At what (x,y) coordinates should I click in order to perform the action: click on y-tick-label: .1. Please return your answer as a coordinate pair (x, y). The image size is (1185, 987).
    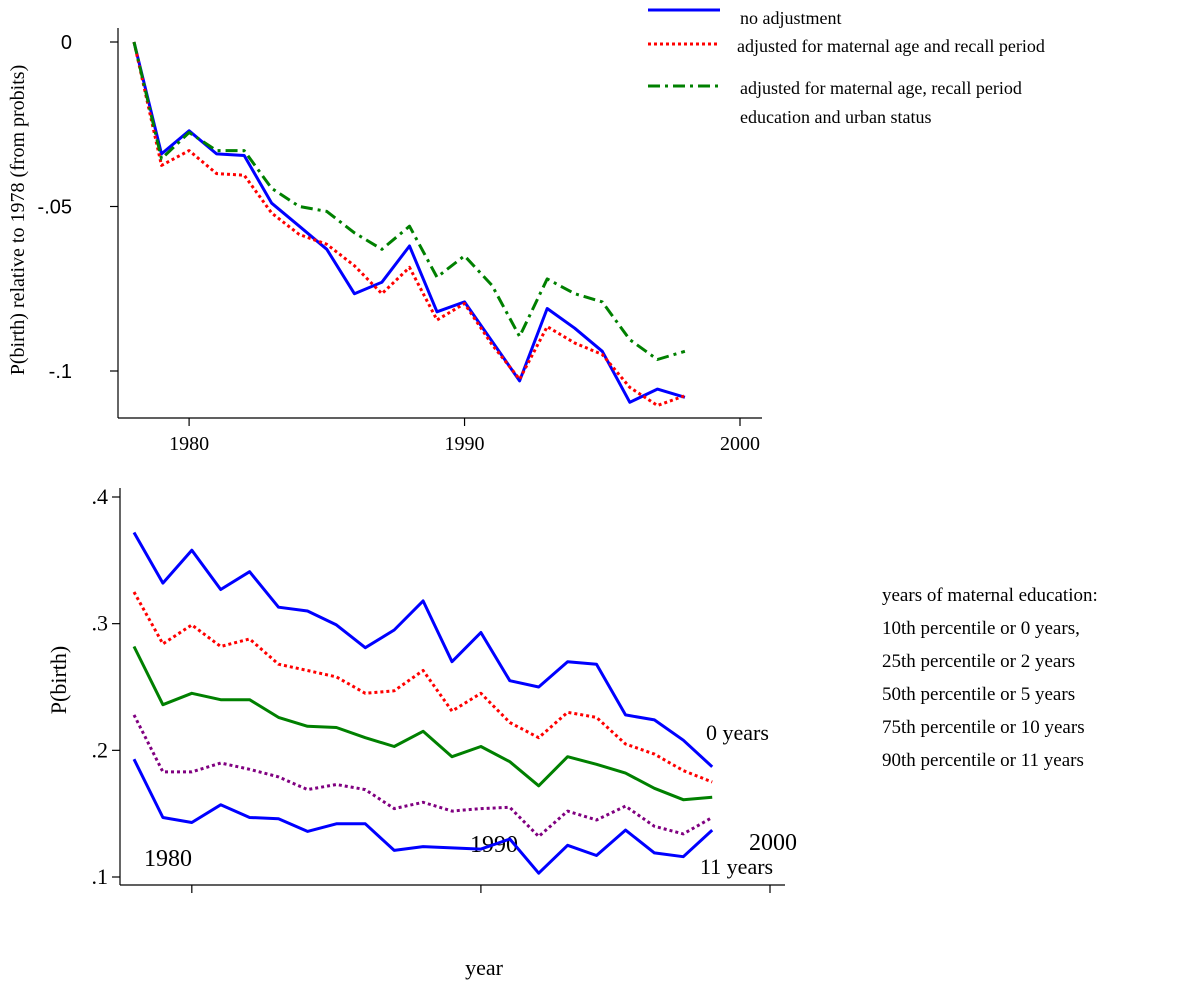
    Looking at the image, I should click on (100, 876).